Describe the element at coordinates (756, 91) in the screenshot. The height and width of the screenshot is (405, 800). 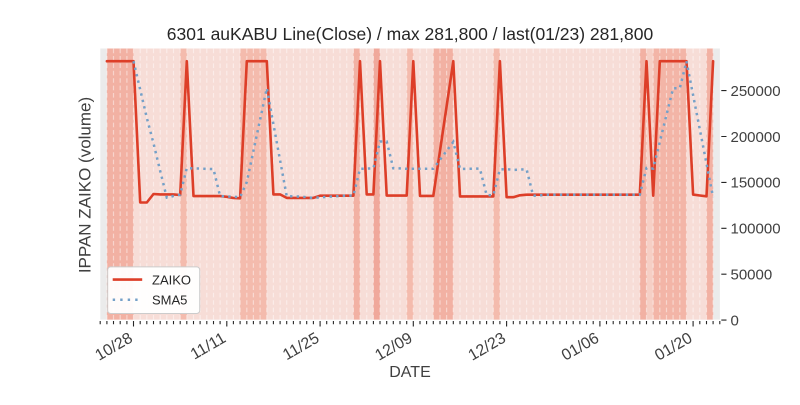
I see `svg-text: 250000` at that location.